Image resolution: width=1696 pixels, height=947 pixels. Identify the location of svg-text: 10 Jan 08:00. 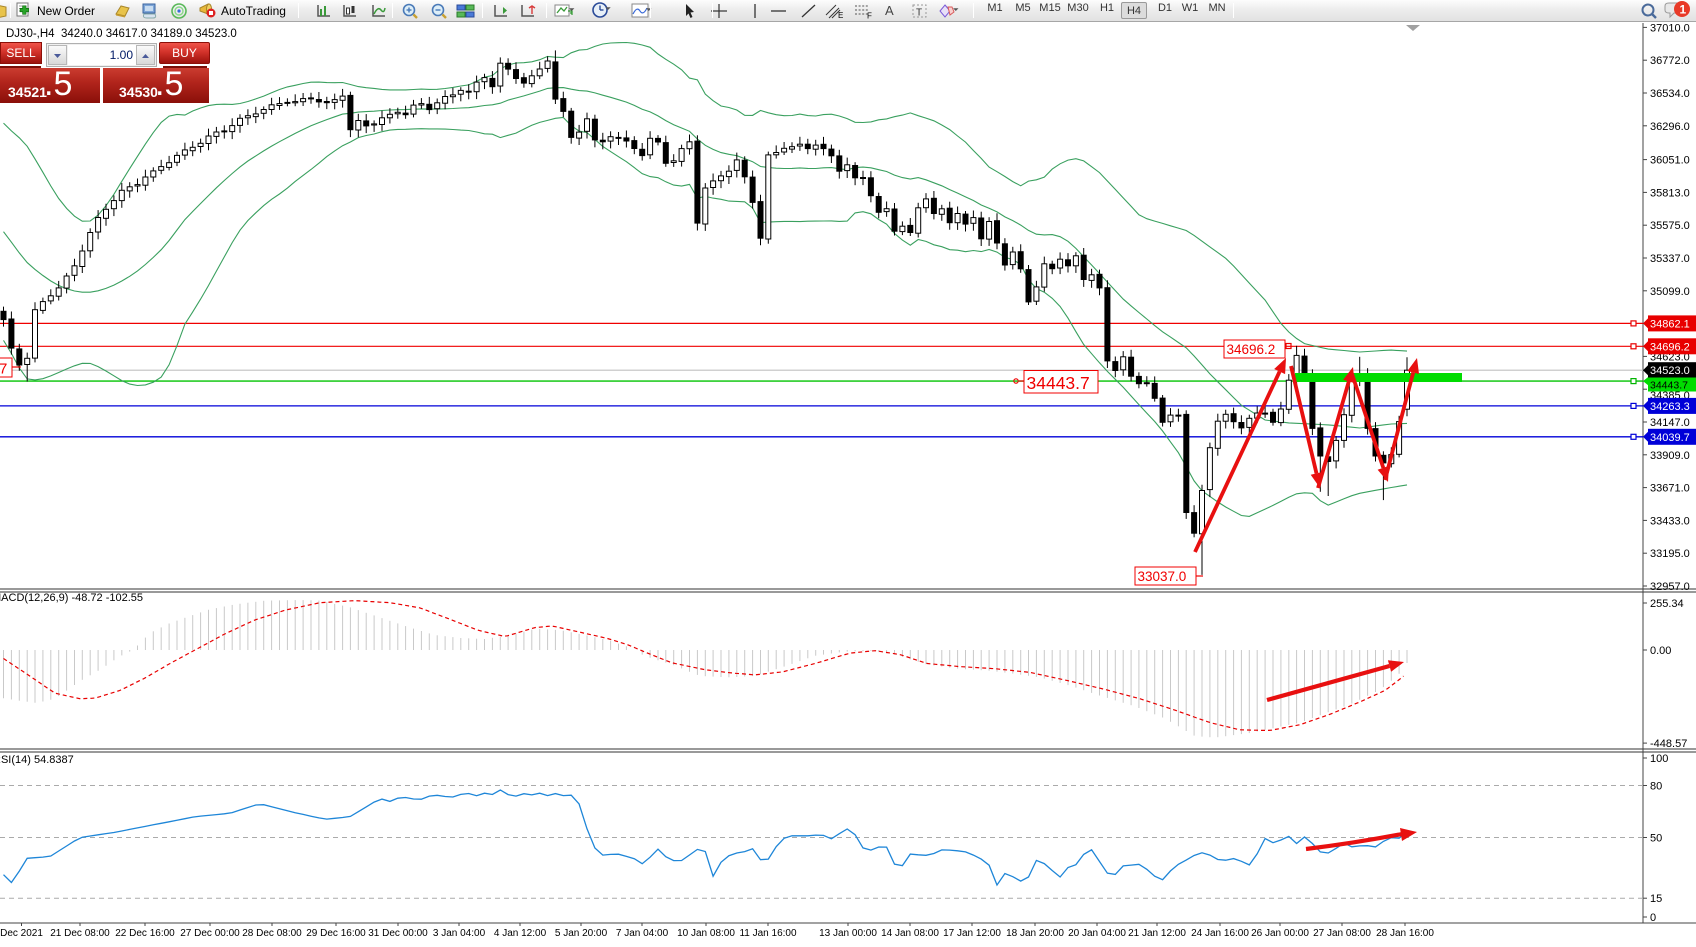
(706, 933).